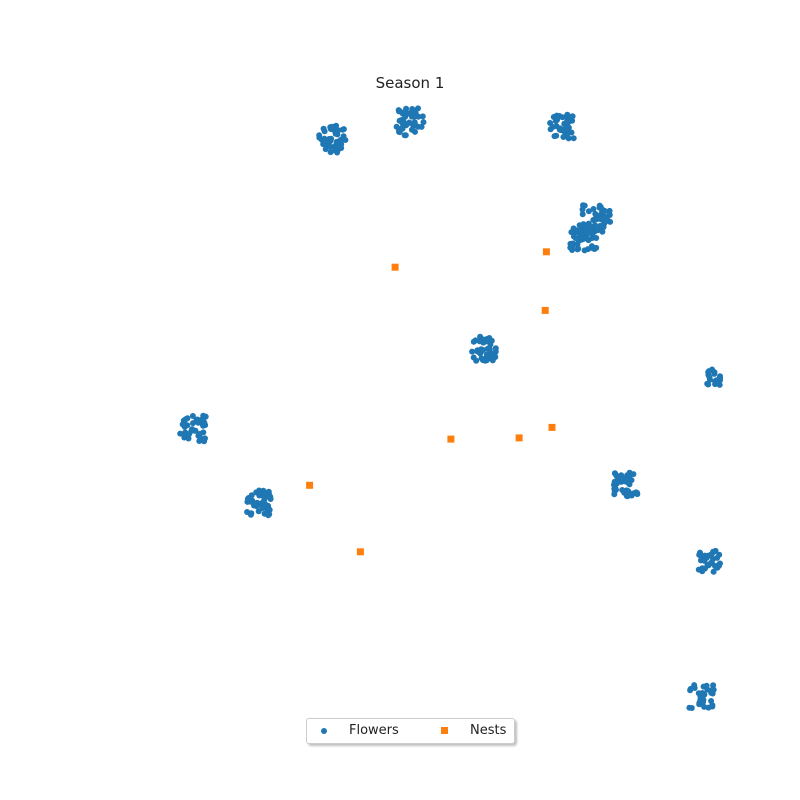  I want to click on legend-item-flowers: Flowers, so click(360, 730).